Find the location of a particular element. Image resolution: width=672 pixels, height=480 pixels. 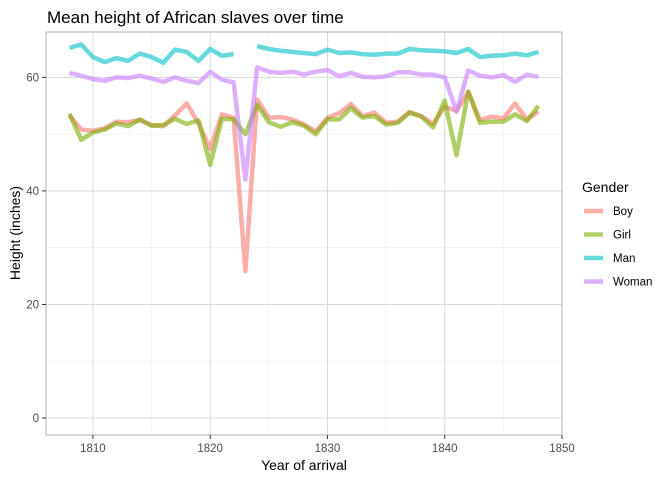

legend-label-man: Man is located at coordinates (624, 259).